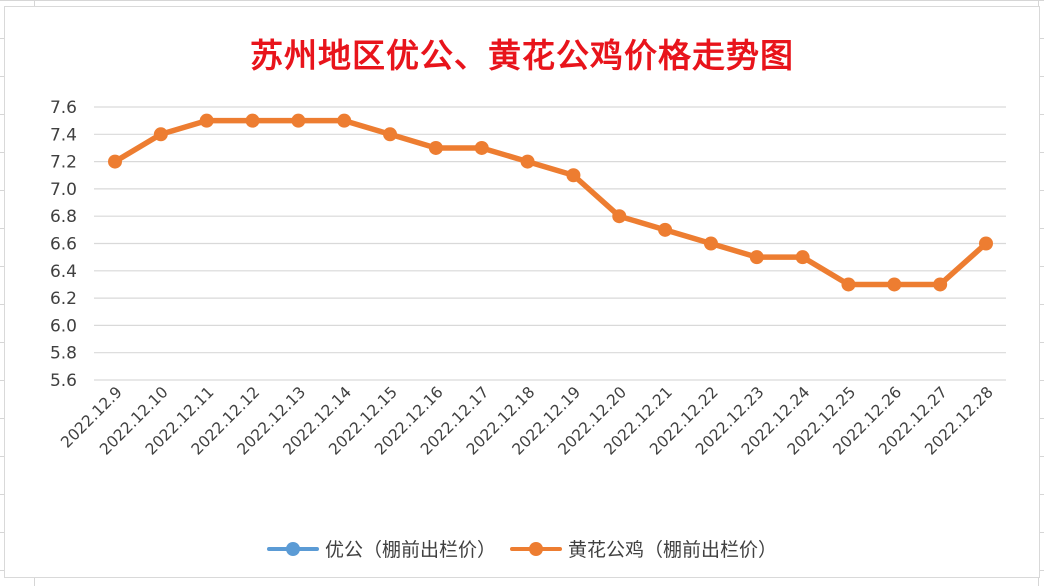  Describe the element at coordinates (63, 108) in the screenshot. I see `y-tick-label: 7.6` at that location.